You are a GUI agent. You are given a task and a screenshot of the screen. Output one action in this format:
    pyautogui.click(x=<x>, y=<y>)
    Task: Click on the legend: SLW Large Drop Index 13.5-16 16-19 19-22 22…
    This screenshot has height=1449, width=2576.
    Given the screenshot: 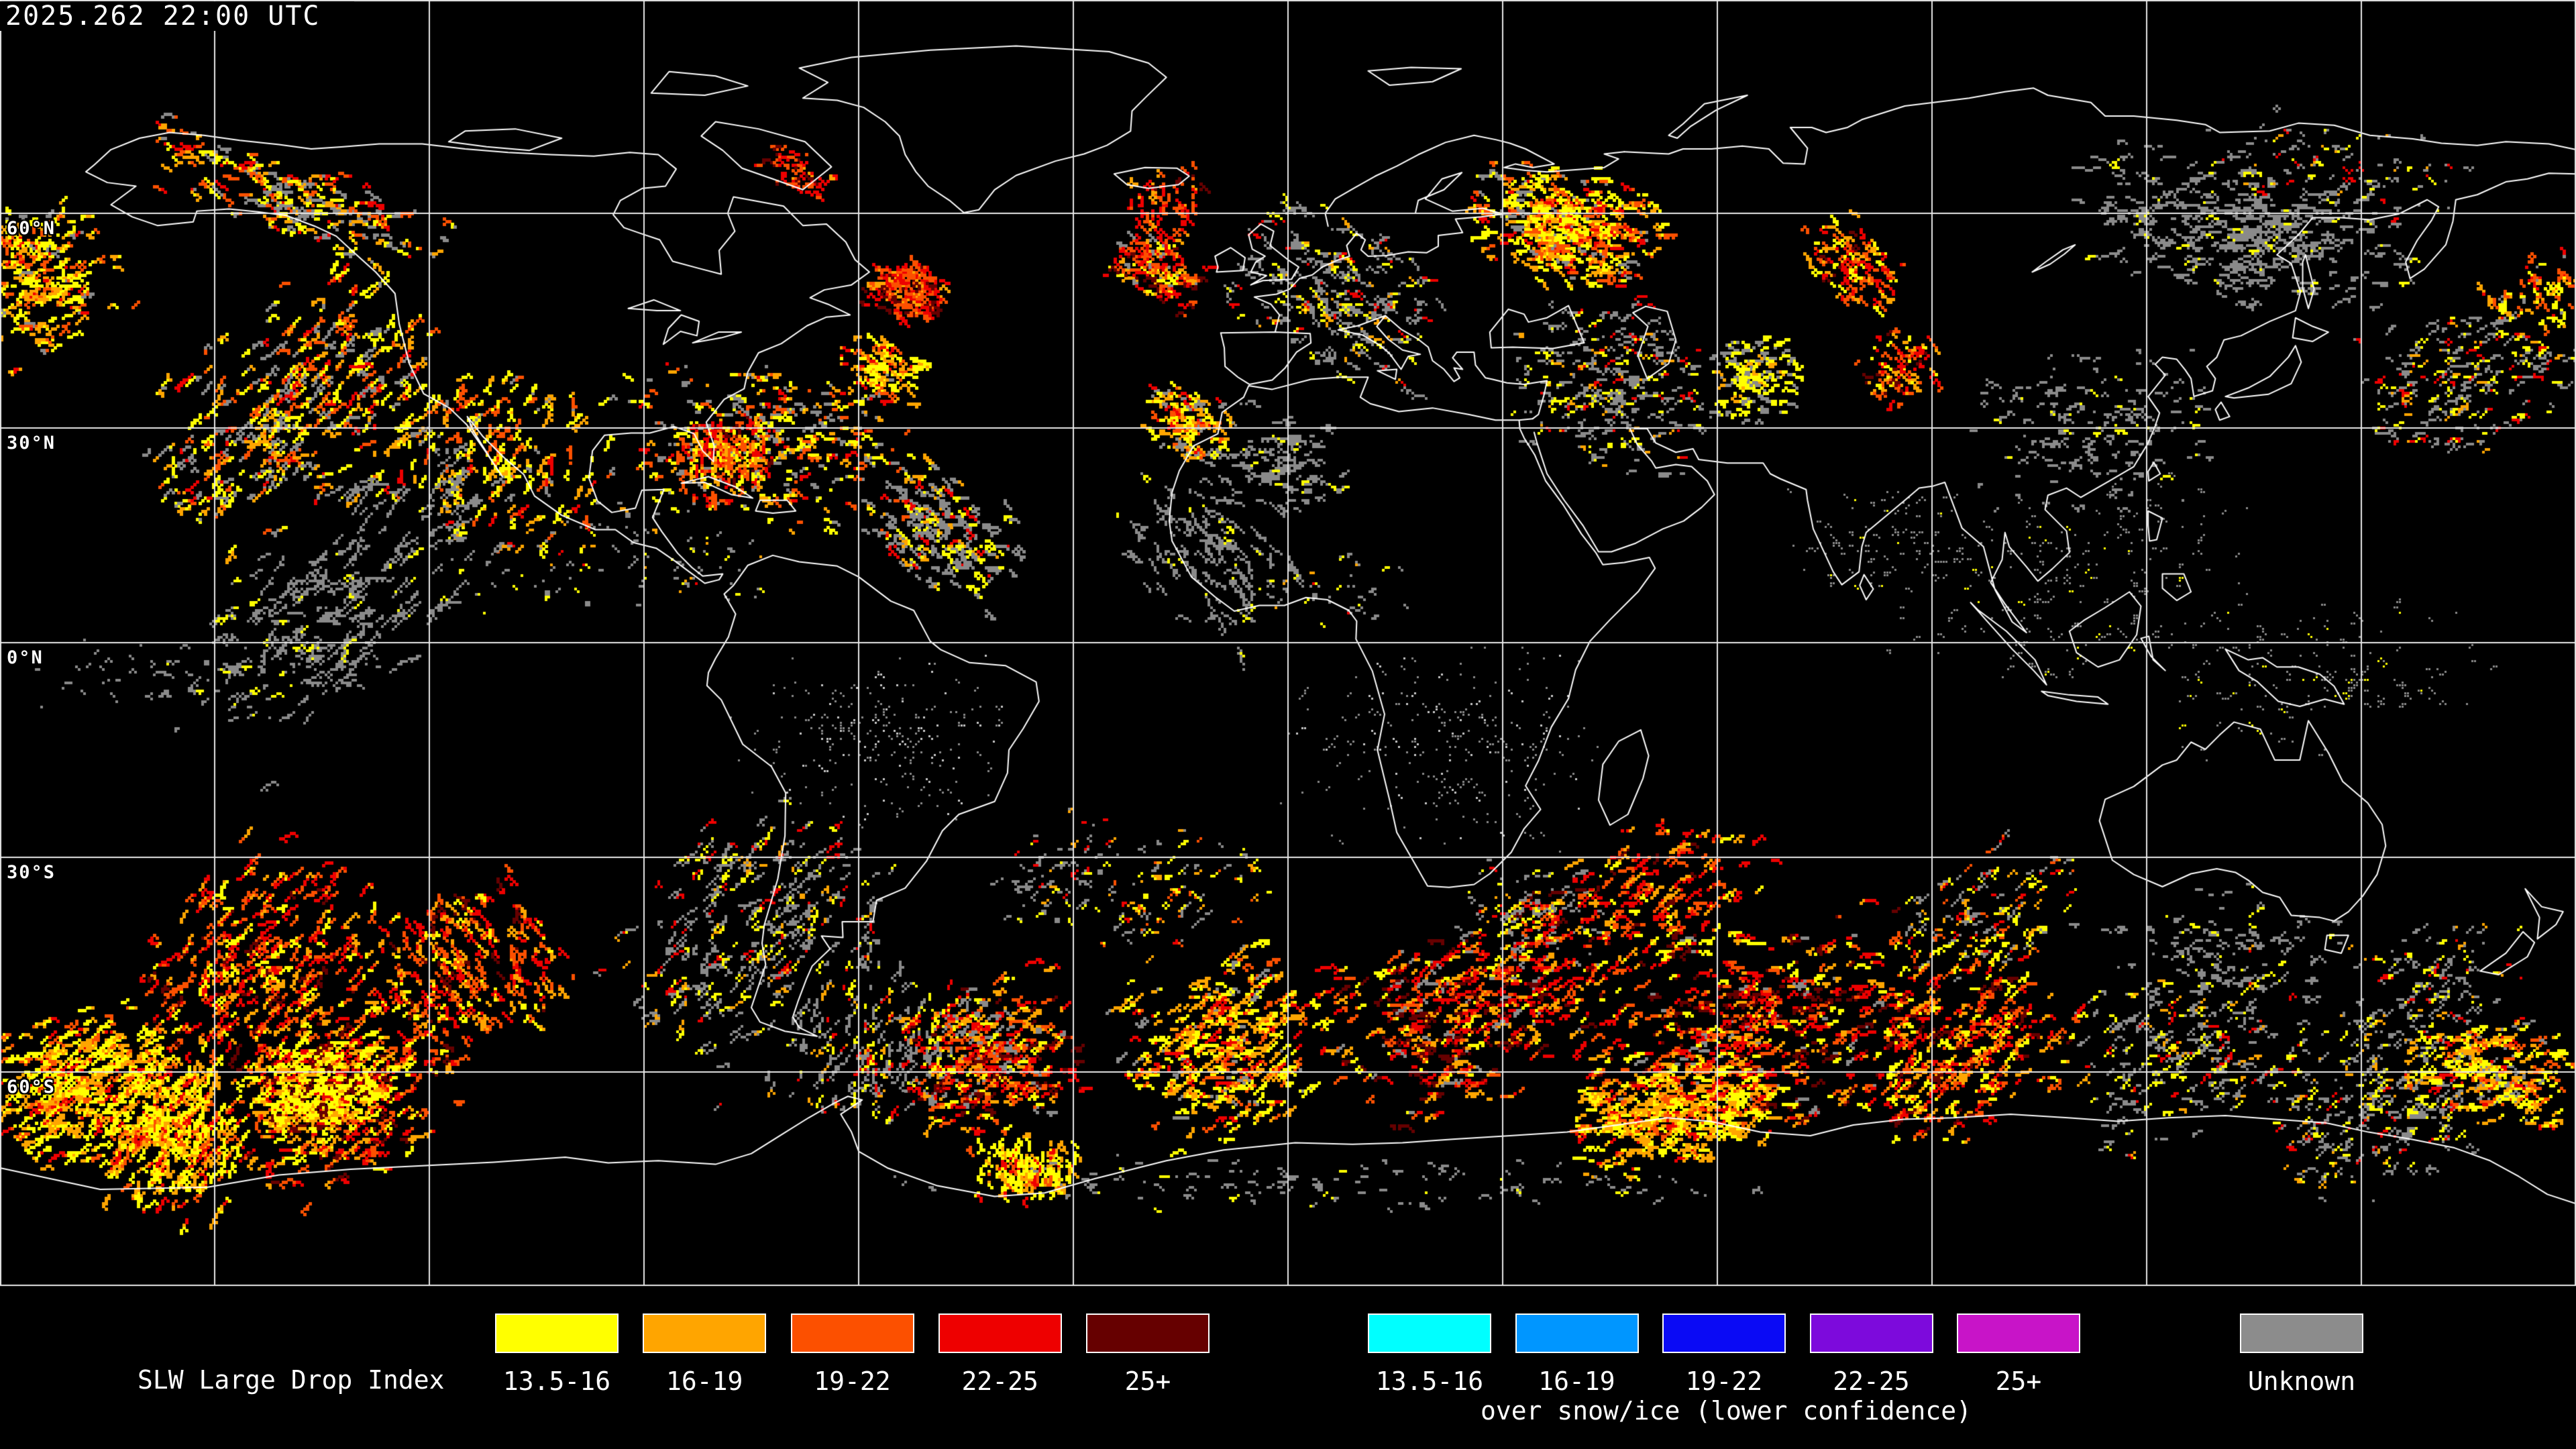 What is the action you would take?
    pyautogui.click(x=1288, y=1368)
    